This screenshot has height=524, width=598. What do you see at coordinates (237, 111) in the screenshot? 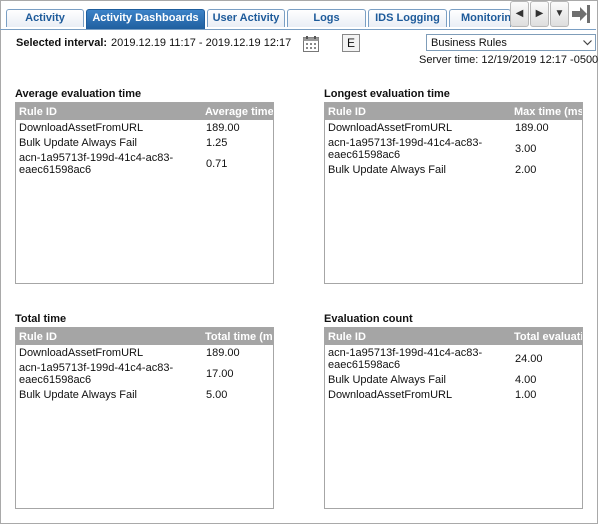
I see `column-header-average-time: Average time` at bounding box center [237, 111].